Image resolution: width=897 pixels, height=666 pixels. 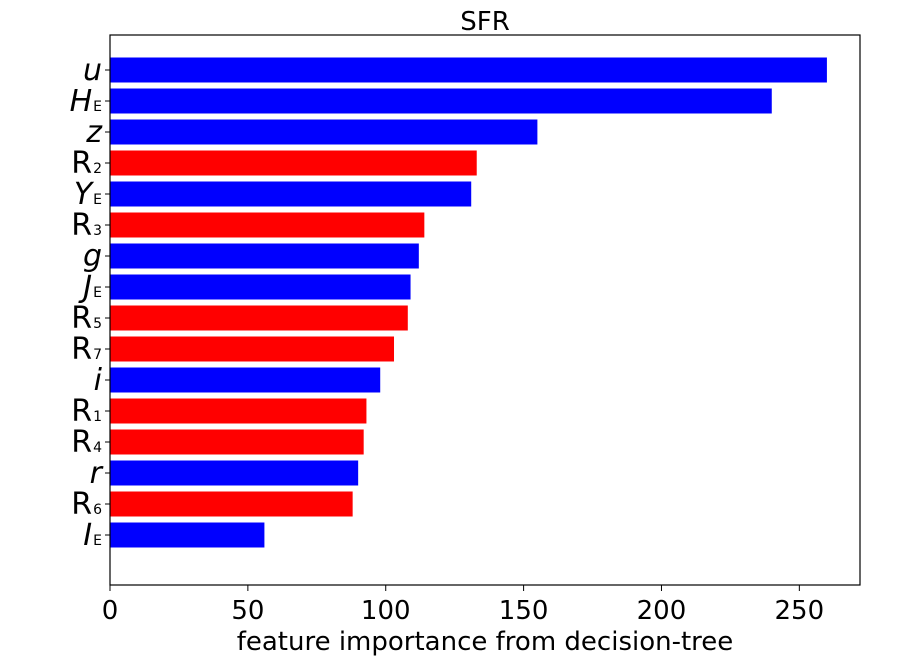 I want to click on y-tick-label: IE, so click(x=92, y=535).